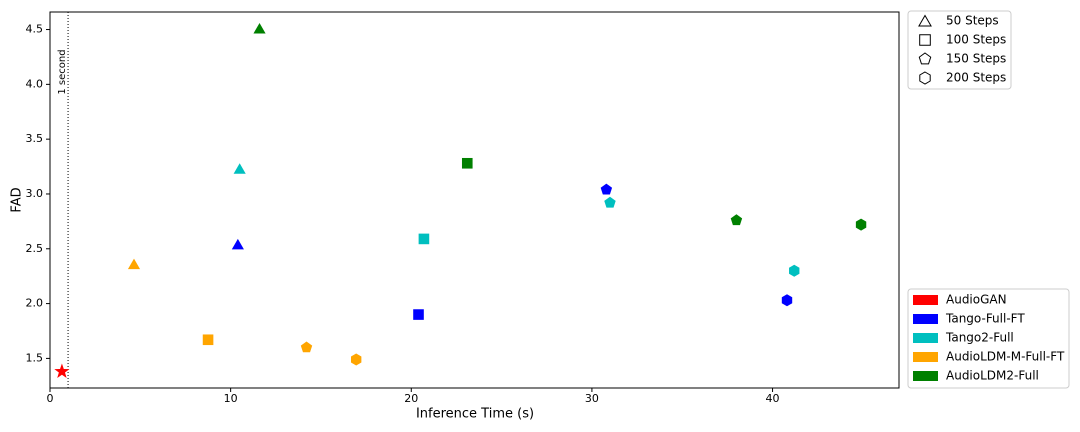 This screenshot has height=432, width=1080. I want to click on marker-legend, so click(959, 50).